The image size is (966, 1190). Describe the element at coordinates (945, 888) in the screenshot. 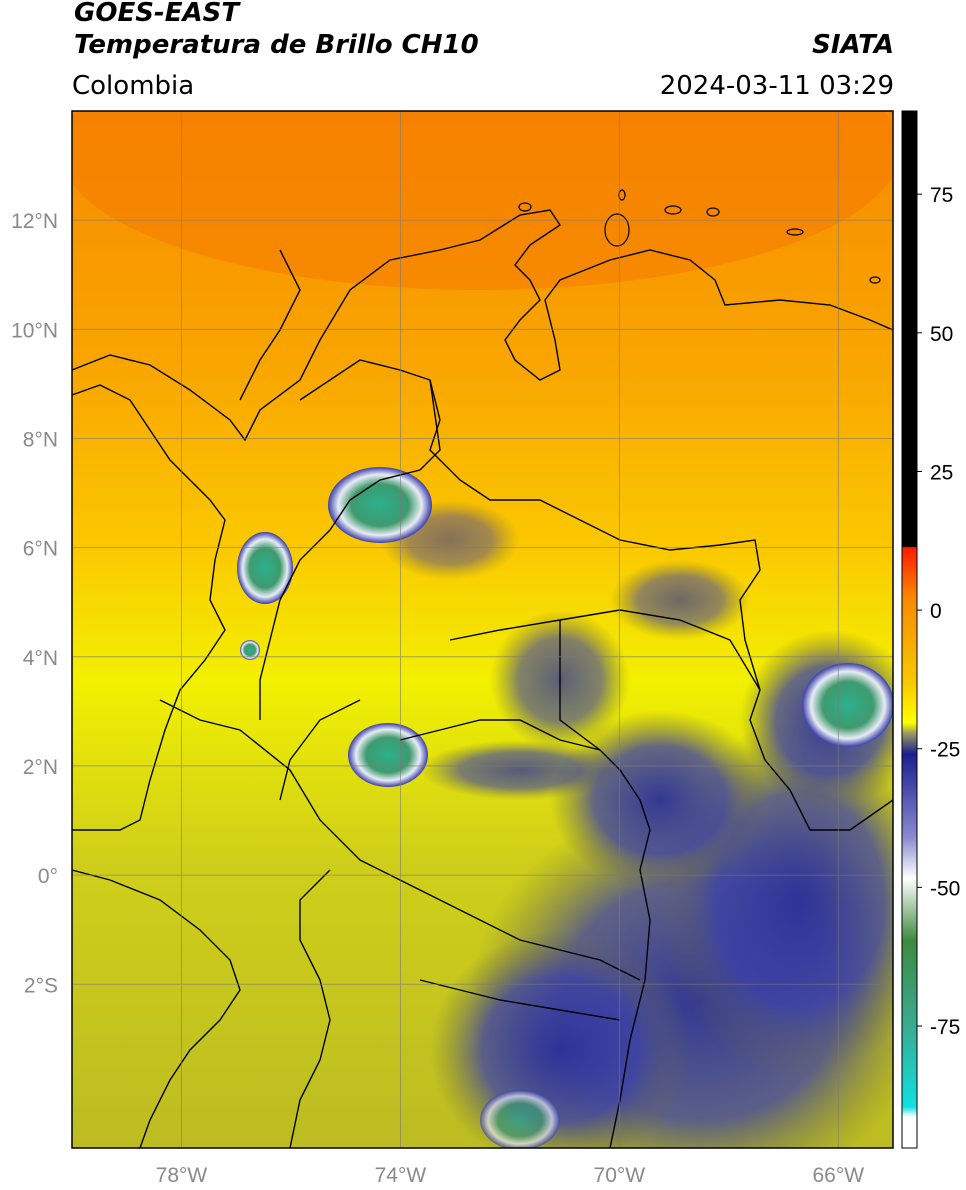

I see `colorbar-tick-label: -50` at that location.